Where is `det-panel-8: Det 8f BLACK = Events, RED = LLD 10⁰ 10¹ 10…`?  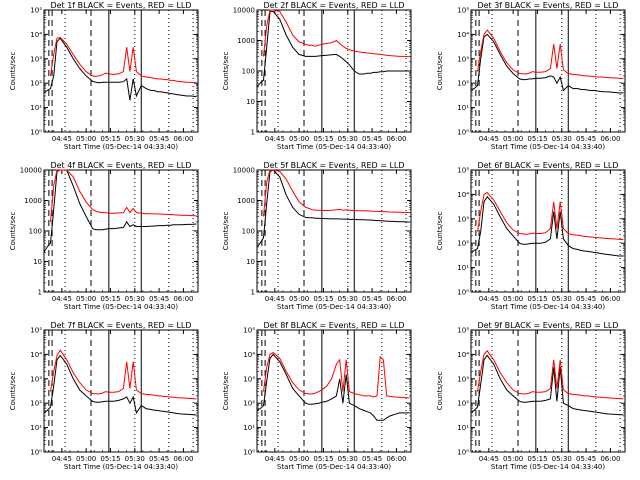
det-panel-8: Det 8f BLACK = Events, RED = LLD 10⁰ 10¹ 10… is located at coordinates (317, 396).